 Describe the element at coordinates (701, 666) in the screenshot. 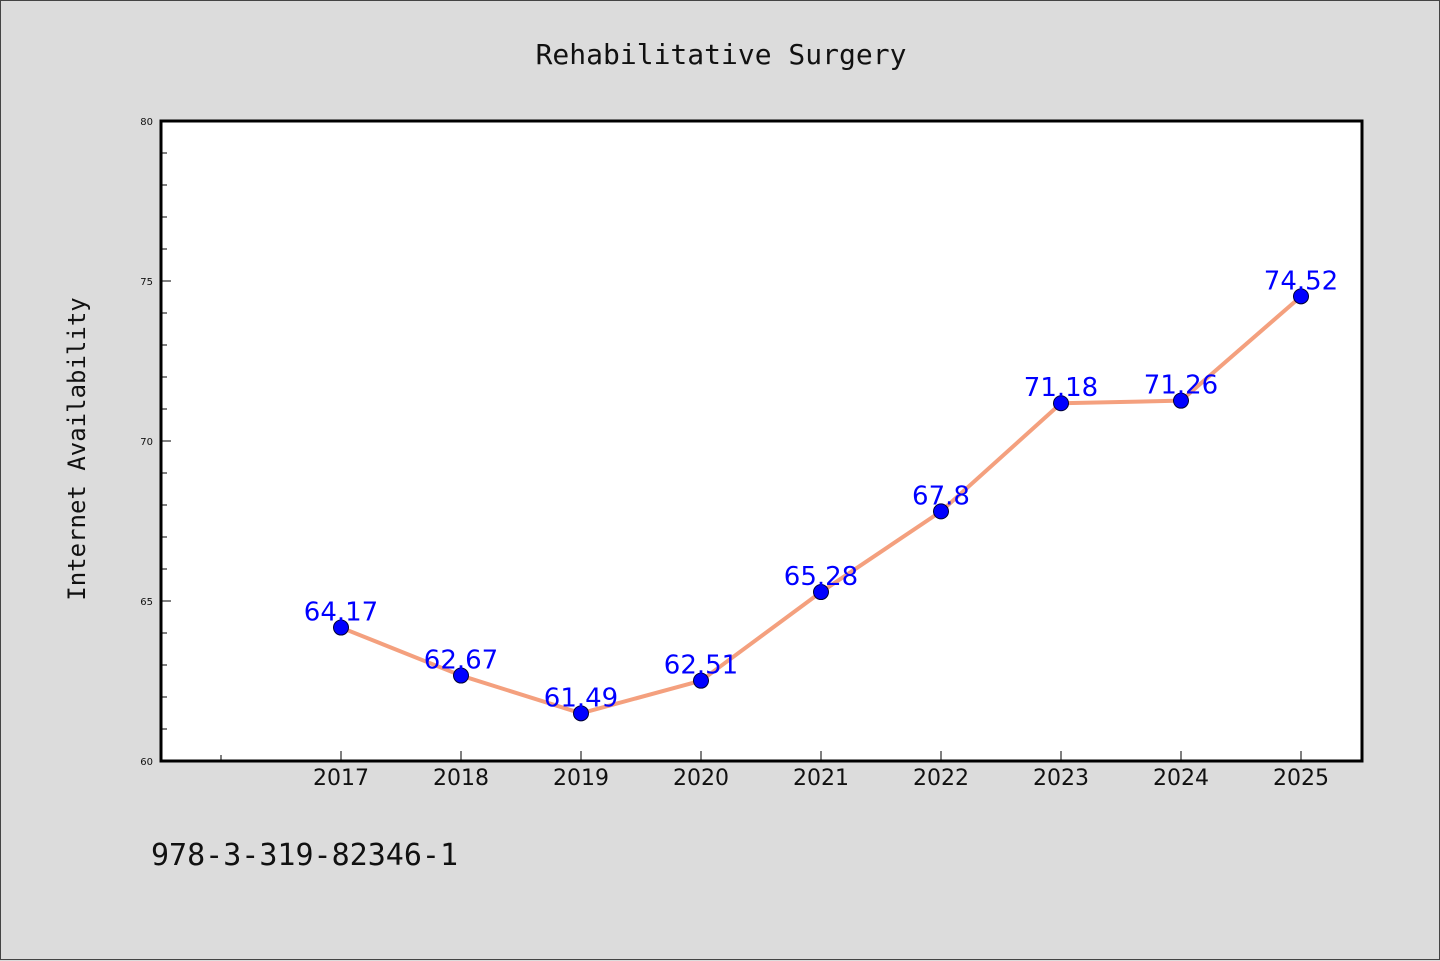

I see `data-label: 62.51` at that location.